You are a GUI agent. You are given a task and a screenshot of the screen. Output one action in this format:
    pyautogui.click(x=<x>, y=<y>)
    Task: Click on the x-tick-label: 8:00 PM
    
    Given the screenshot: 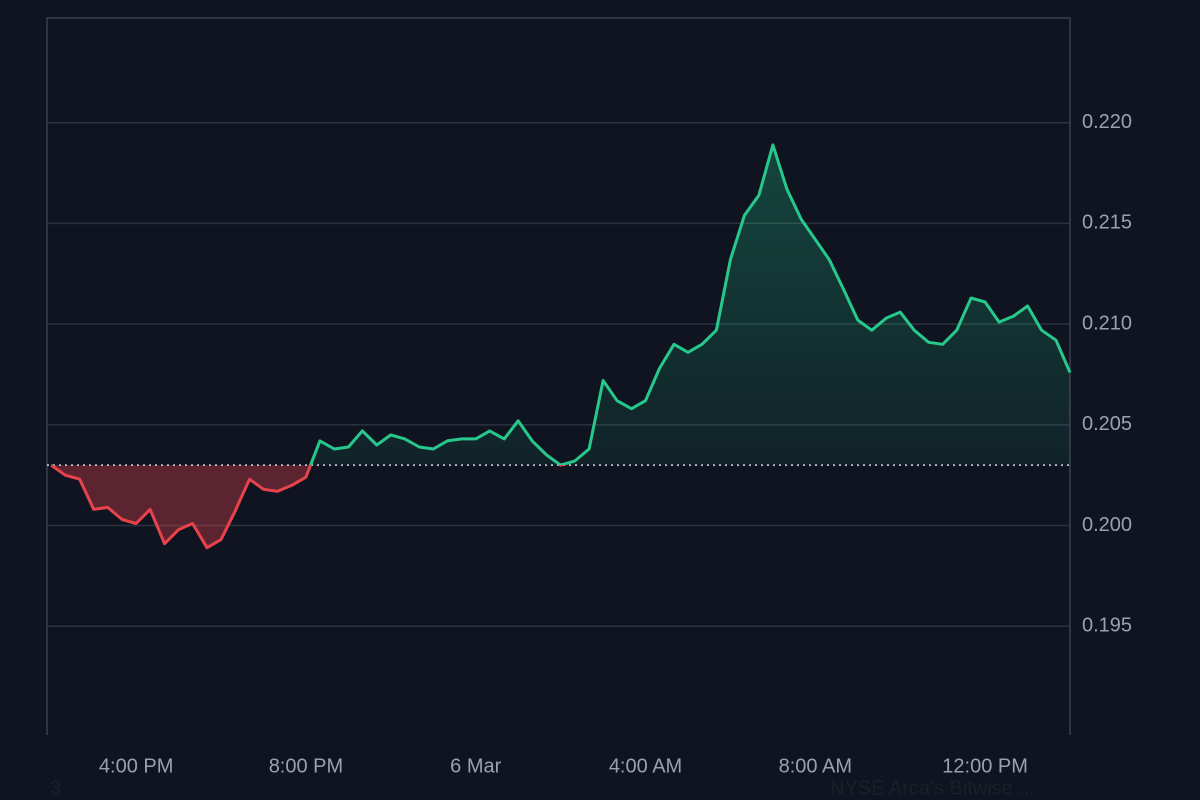 What is the action you would take?
    pyautogui.click(x=306, y=766)
    